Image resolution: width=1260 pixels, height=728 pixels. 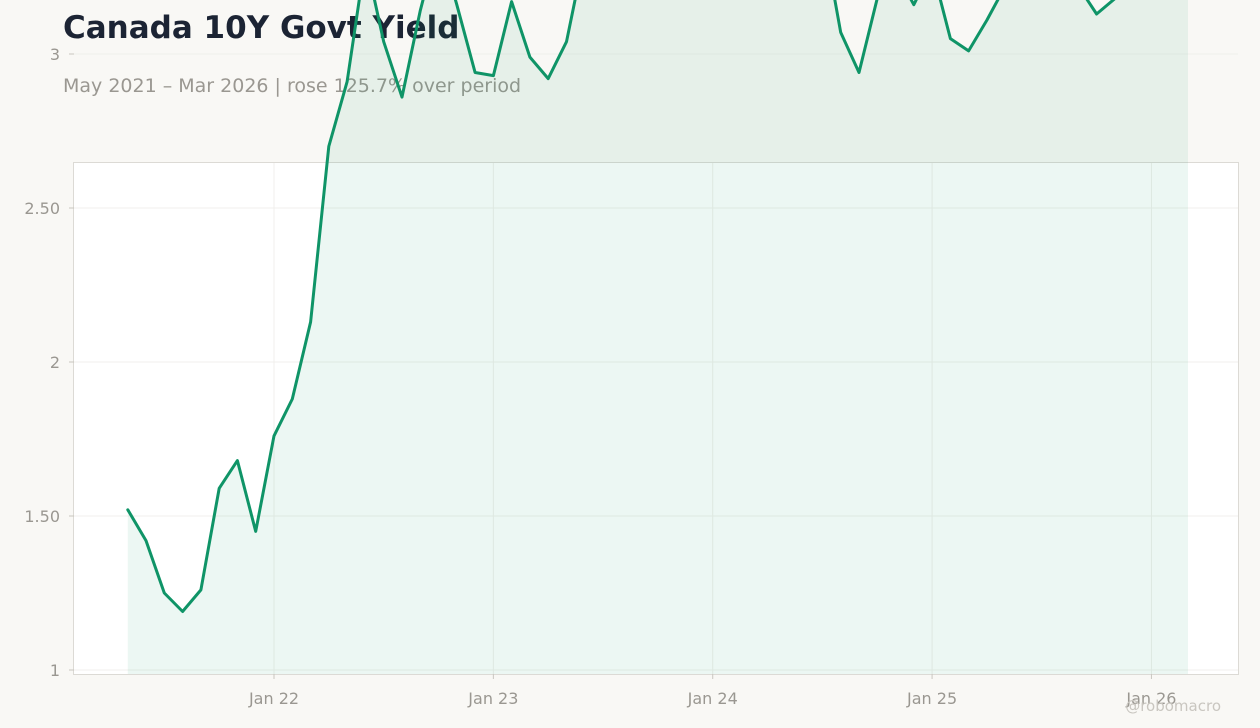 I want to click on x-axis-ticks: Jan 22 Jan 23 Jan 24 Jan 25 Jan 26, so click(x=712, y=691).